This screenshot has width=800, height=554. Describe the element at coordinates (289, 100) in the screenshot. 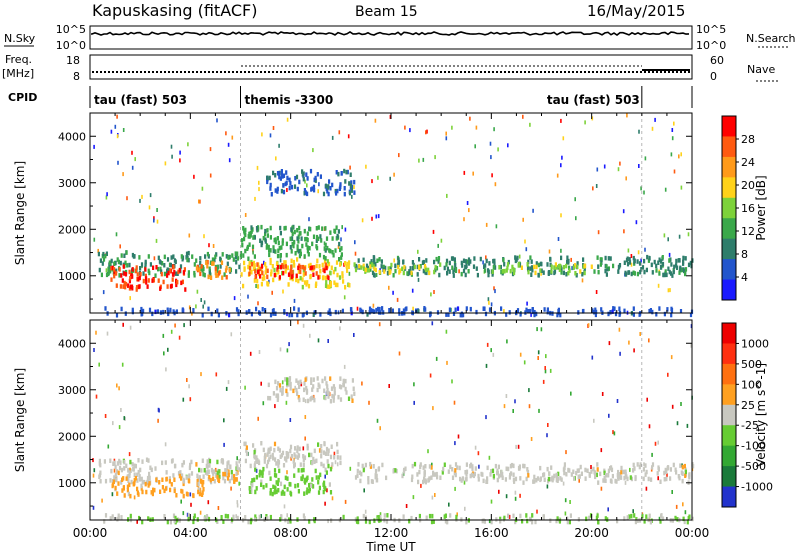

I see `cpid-segment-label: themis -3300` at that location.